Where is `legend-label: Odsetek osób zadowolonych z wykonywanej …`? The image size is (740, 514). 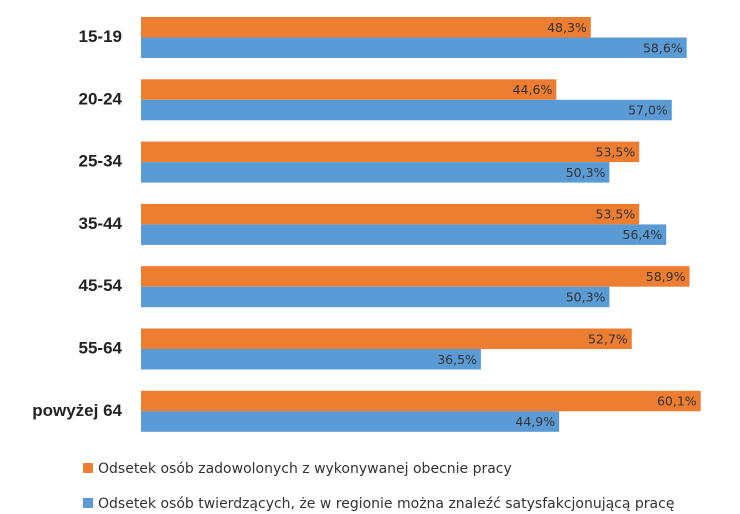 legend-label: Odsetek osób zadowolonych z wykonywanej … is located at coordinates (305, 469).